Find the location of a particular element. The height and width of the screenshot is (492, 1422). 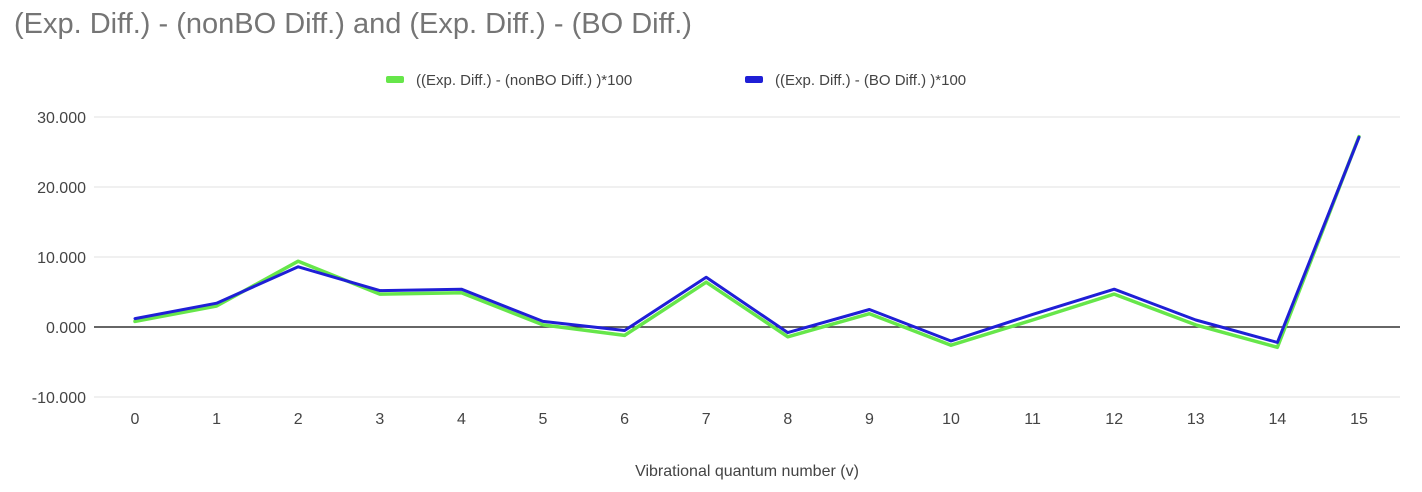

y-tick-label: 30.000 is located at coordinates (61, 118).